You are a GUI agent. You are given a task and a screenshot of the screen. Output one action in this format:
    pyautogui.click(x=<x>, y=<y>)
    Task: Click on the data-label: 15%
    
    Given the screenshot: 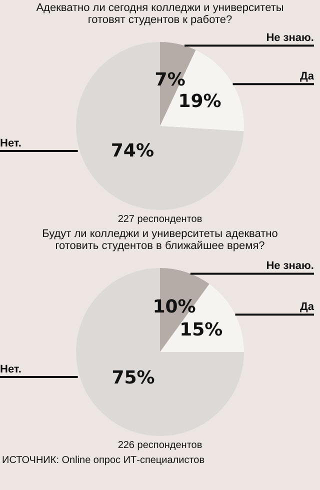 What is the action you would take?
    pyautogui.click(x=201, y=330)
    